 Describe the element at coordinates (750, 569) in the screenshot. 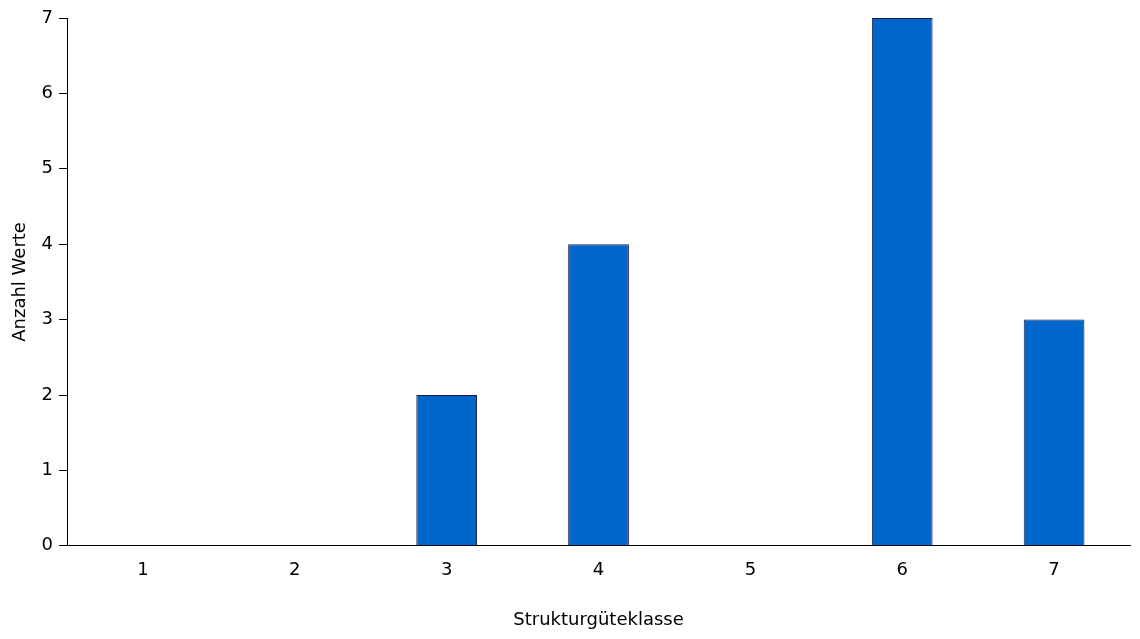

I see `x-tick-label: 5` at that location.